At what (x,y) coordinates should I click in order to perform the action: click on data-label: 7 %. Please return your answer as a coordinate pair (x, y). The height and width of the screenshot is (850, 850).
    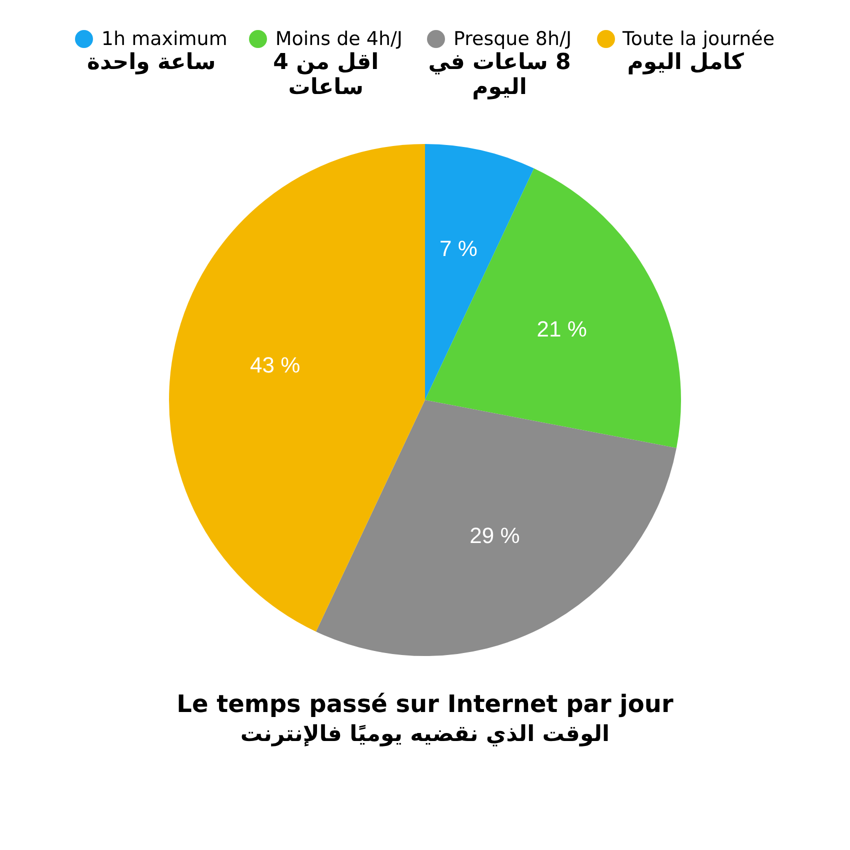
    Looking at the image, I should click on (459, 249).